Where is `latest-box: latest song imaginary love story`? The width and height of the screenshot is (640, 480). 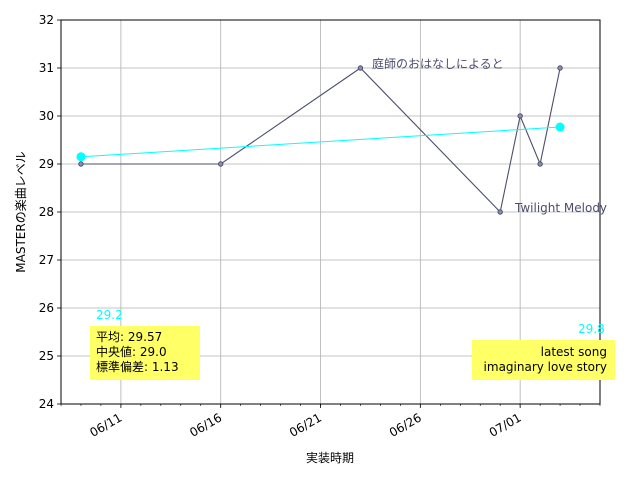 latest-box: latest song imaginary love story is located at coordinates (543, 360).